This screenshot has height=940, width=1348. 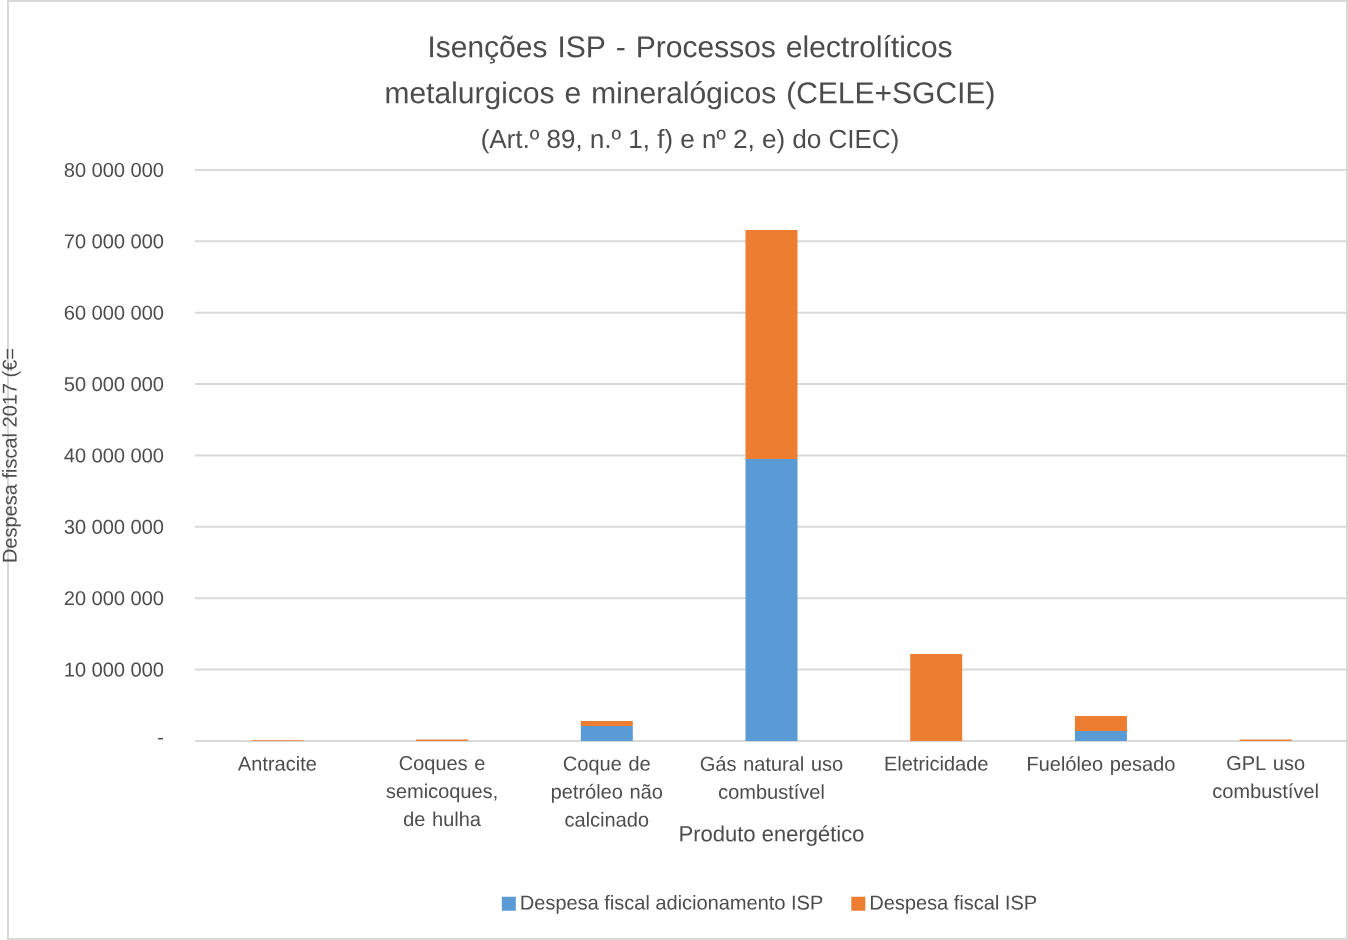 What do you see at coordinates (441, 791) in the screenshot?
I see `x-tick-label: Coques e semicoques, de hulha` at bounding box center [441, 791].